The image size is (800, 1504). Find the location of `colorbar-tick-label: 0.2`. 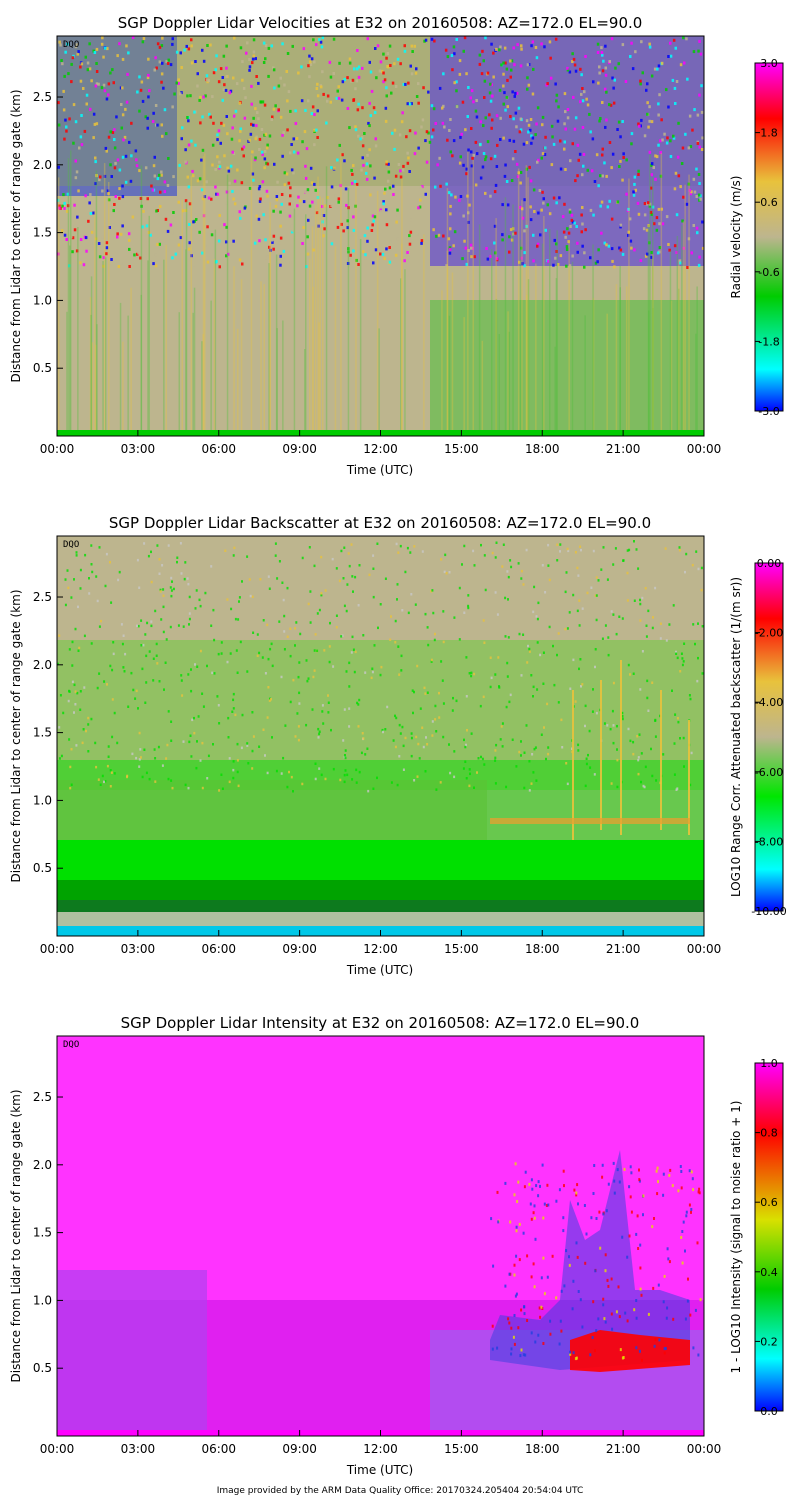

colorbar-tick-label: 0.2 is located at coordinates (769, 1341).